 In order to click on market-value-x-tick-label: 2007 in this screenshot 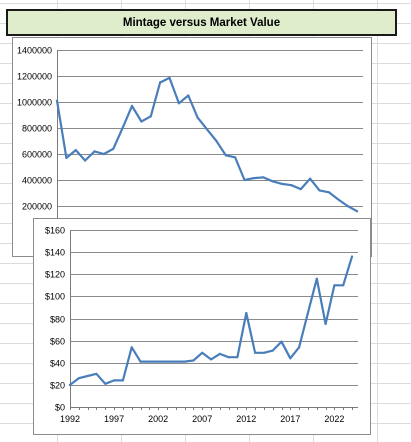, I will do `click(202, 419)`.